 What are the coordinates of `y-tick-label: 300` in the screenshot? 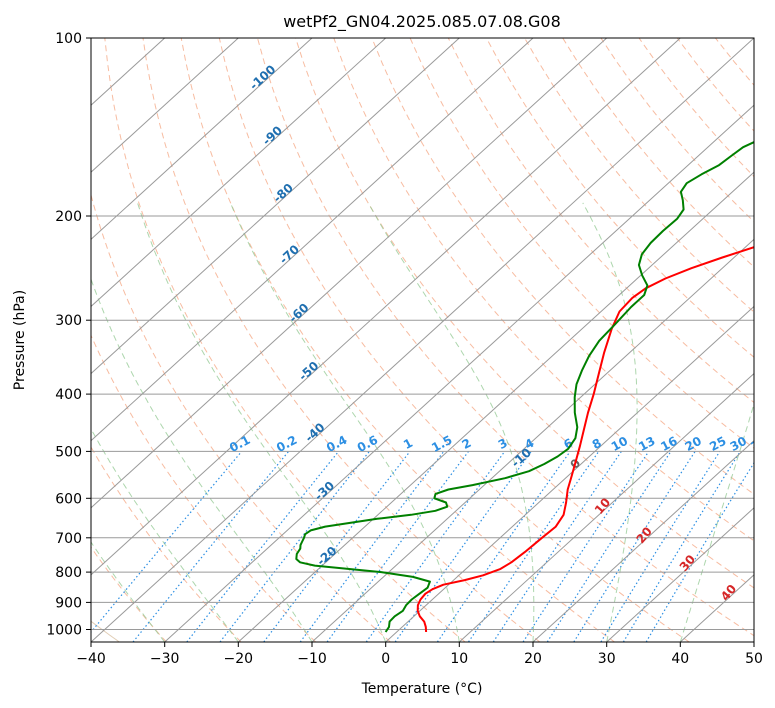 It's located at (68, 321).